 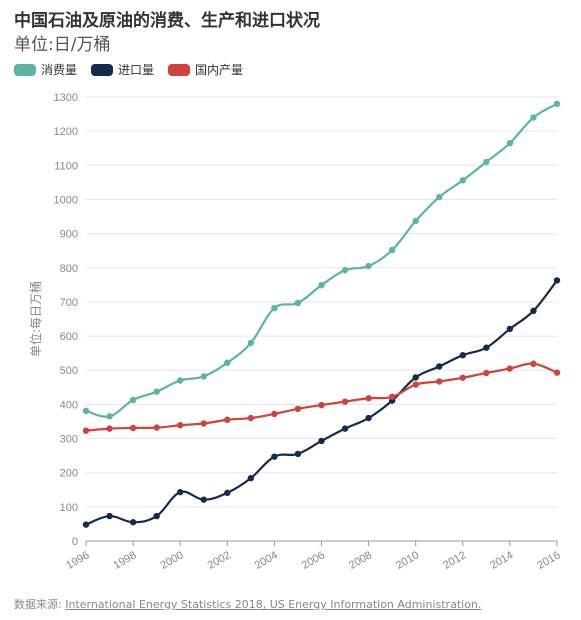 I want to click on footer-prefix: 数据来源:, so click(x=38, y=604).